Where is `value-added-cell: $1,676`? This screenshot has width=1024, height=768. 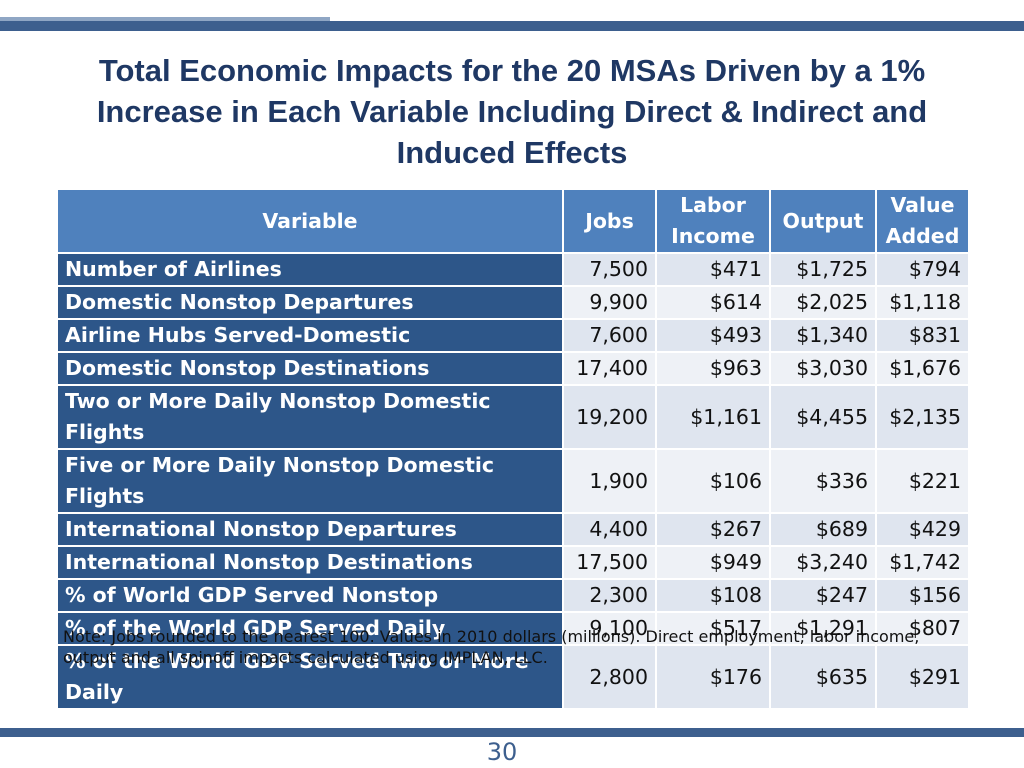 value-added-cell: $1,676 is located at coordinates (922, 368).